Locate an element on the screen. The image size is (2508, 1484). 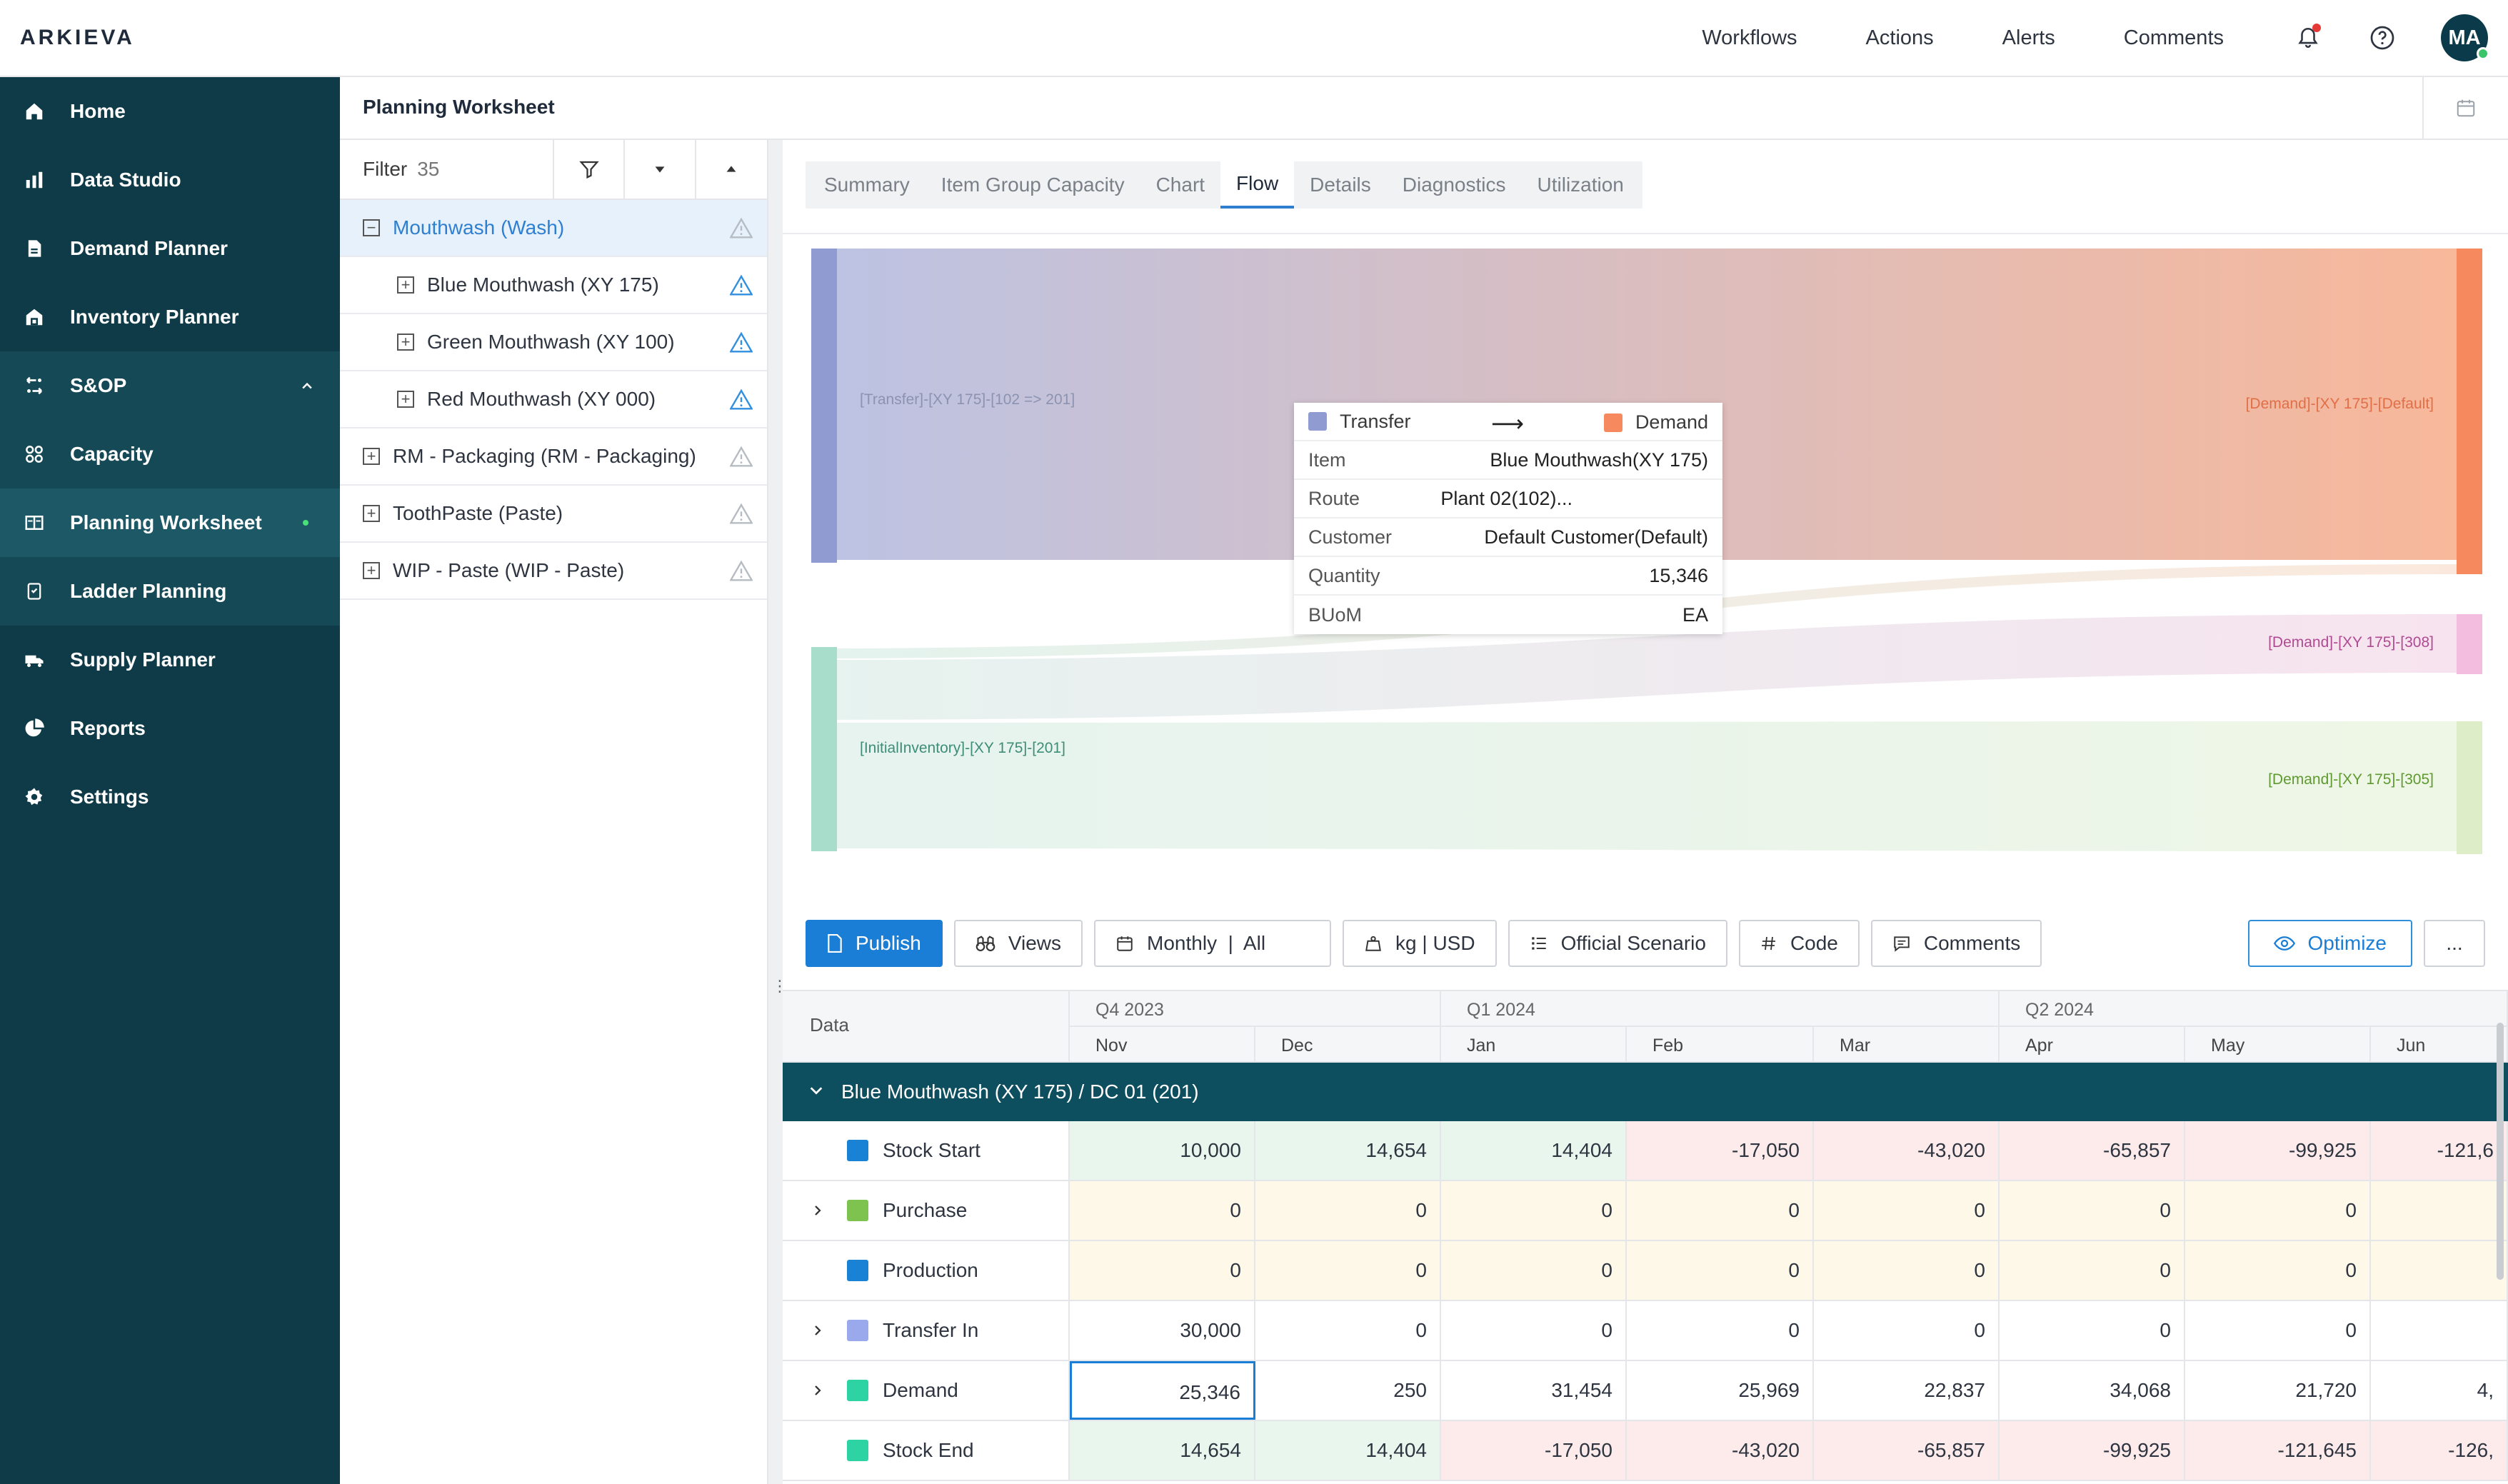
tree-item-green-mouthwash: + Green Mouthwash (XY 100) is located at coordinates (553, 342).